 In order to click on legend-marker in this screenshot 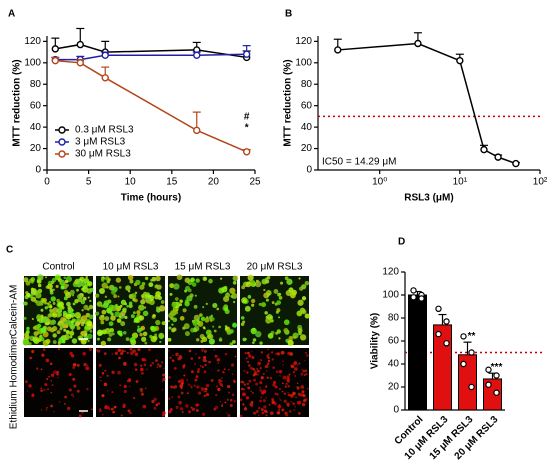, I will do `click(62, 154)`.